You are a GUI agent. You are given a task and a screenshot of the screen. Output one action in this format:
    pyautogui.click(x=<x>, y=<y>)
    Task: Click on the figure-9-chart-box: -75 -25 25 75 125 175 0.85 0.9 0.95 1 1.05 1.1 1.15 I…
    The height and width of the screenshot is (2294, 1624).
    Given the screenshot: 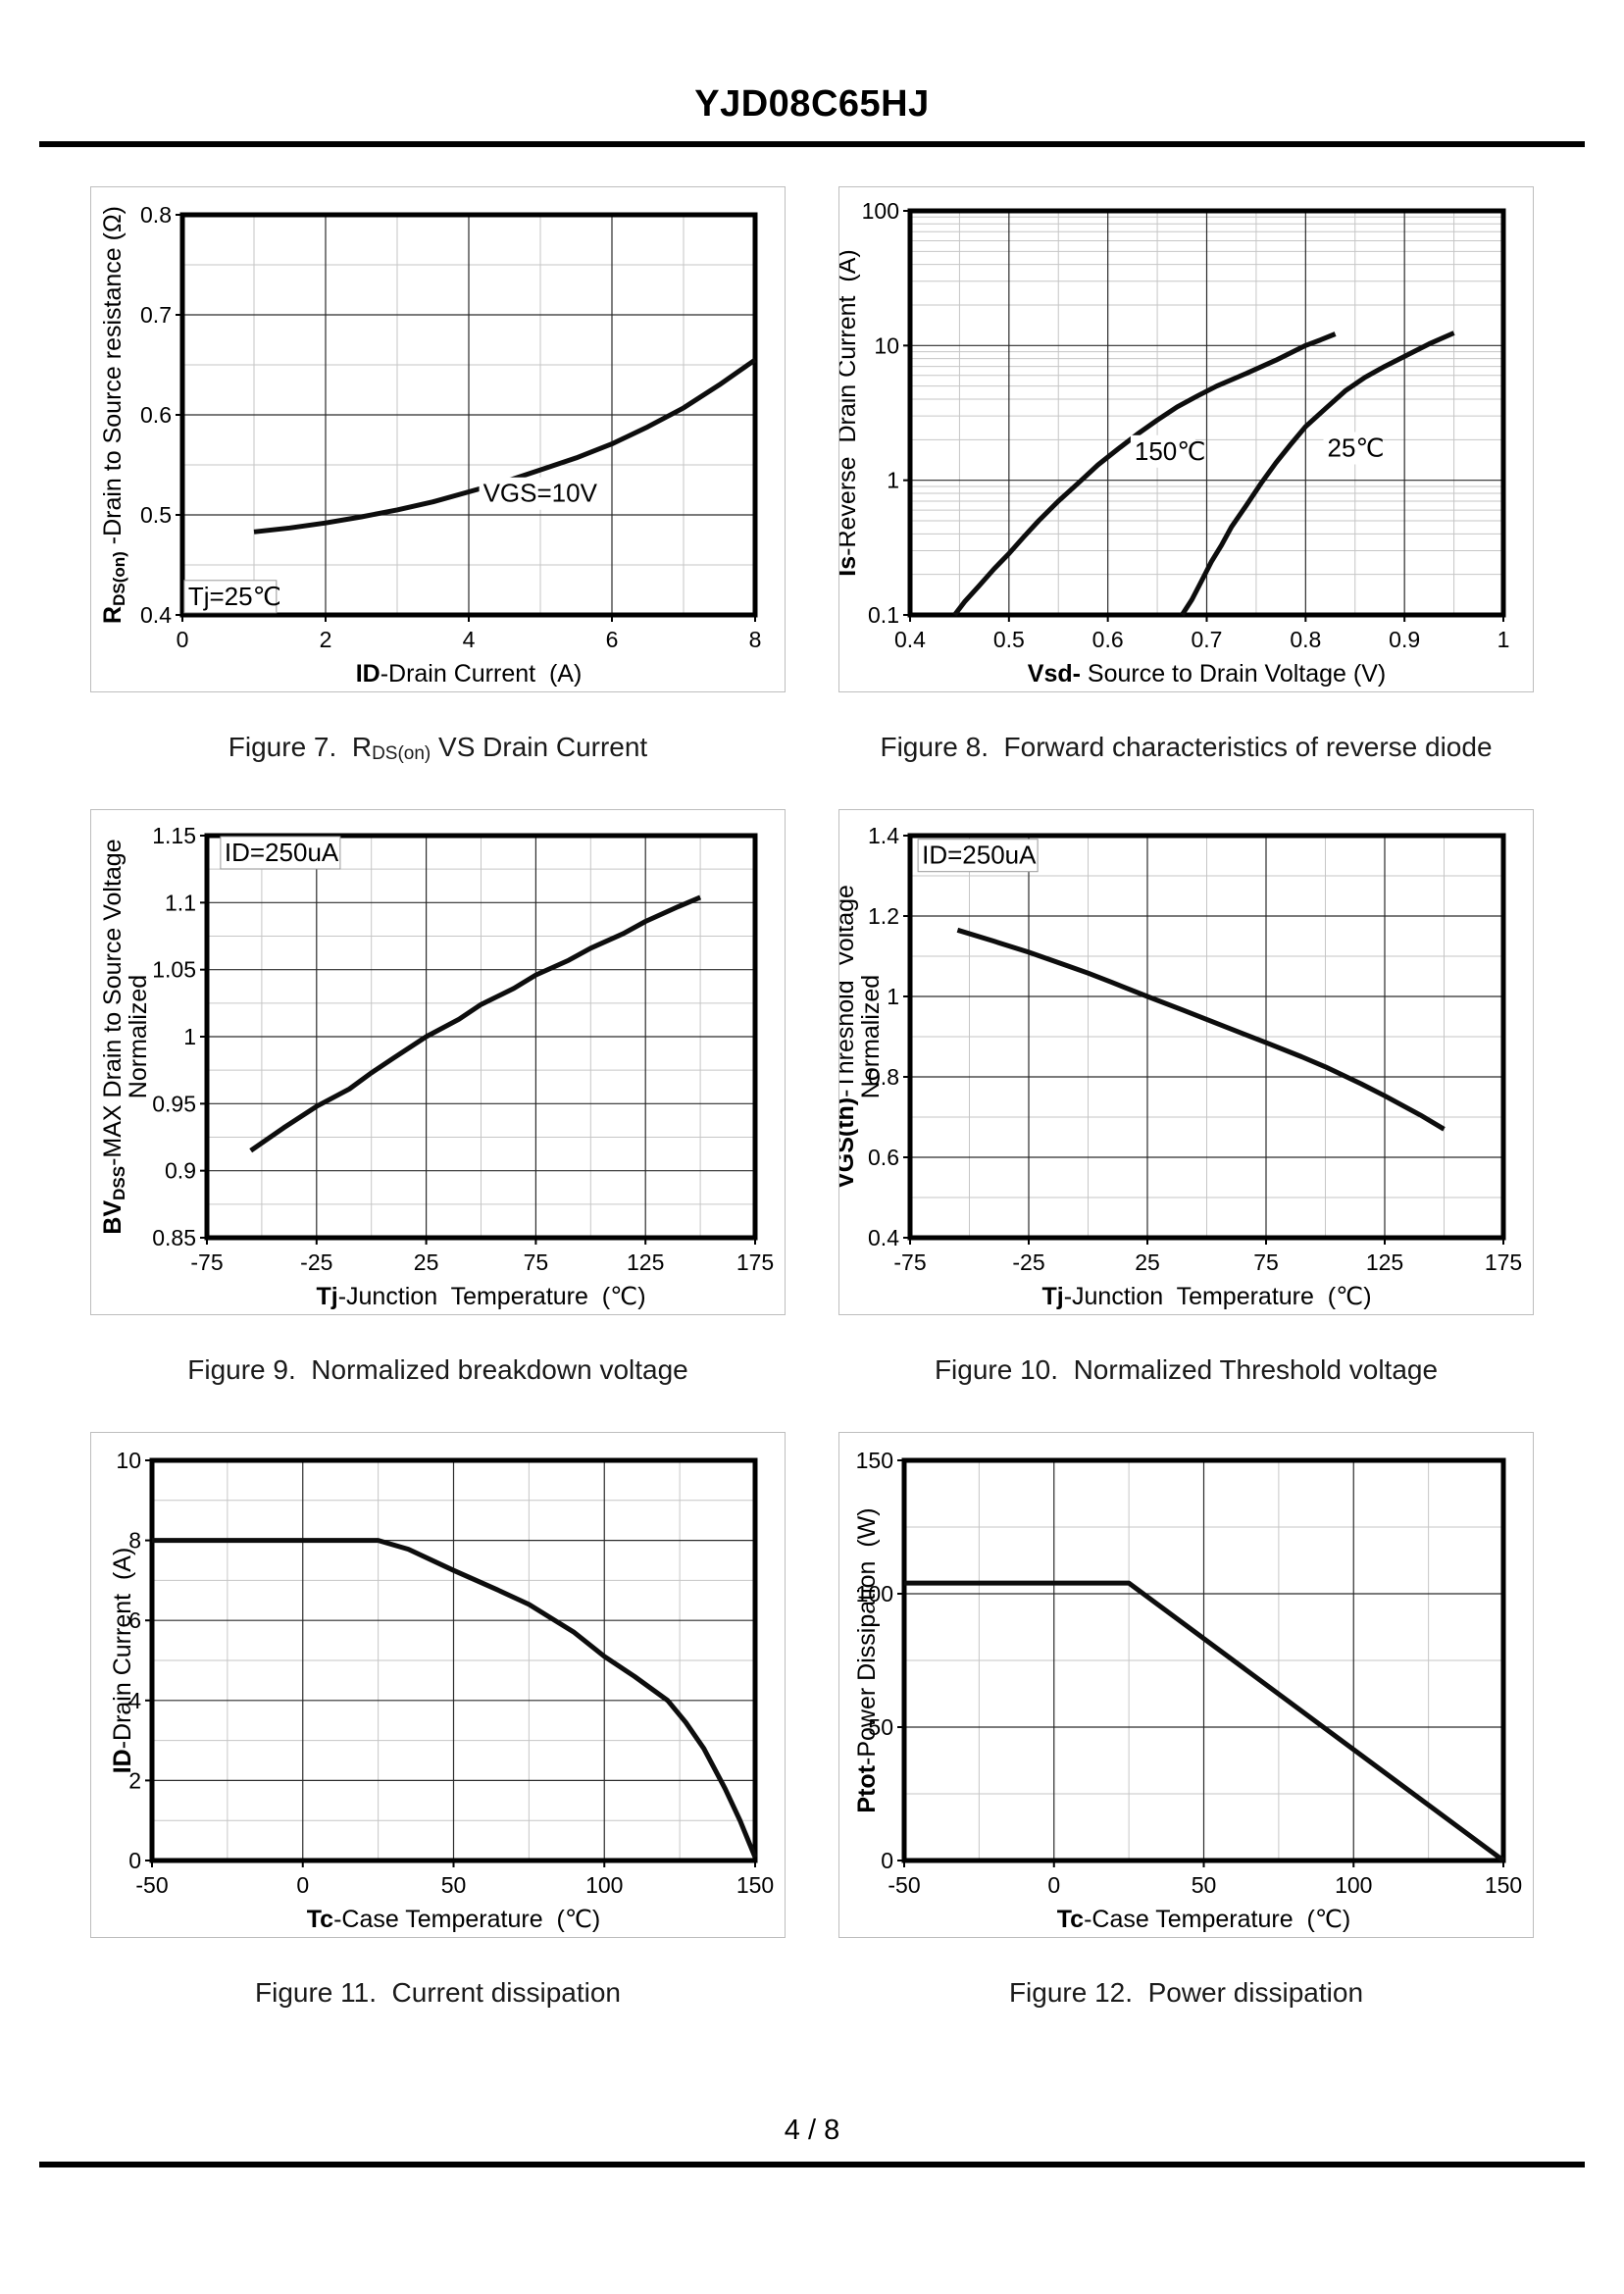 What is the action you would take?
    pyautogui.click(x=438, y=1062)
    